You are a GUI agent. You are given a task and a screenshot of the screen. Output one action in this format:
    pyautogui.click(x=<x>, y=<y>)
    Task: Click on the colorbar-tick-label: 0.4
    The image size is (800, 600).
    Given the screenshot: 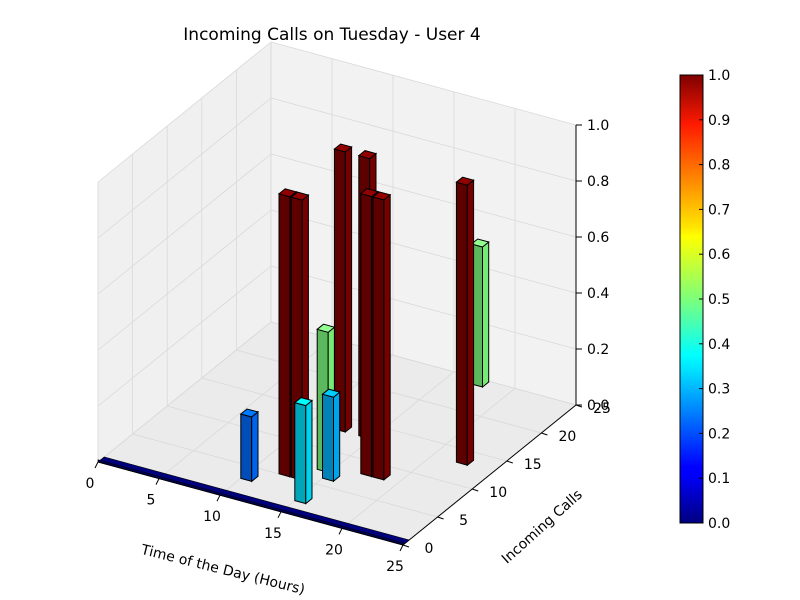 What is the action you would take?
    pyautogui.click(x=719, y=345)
    